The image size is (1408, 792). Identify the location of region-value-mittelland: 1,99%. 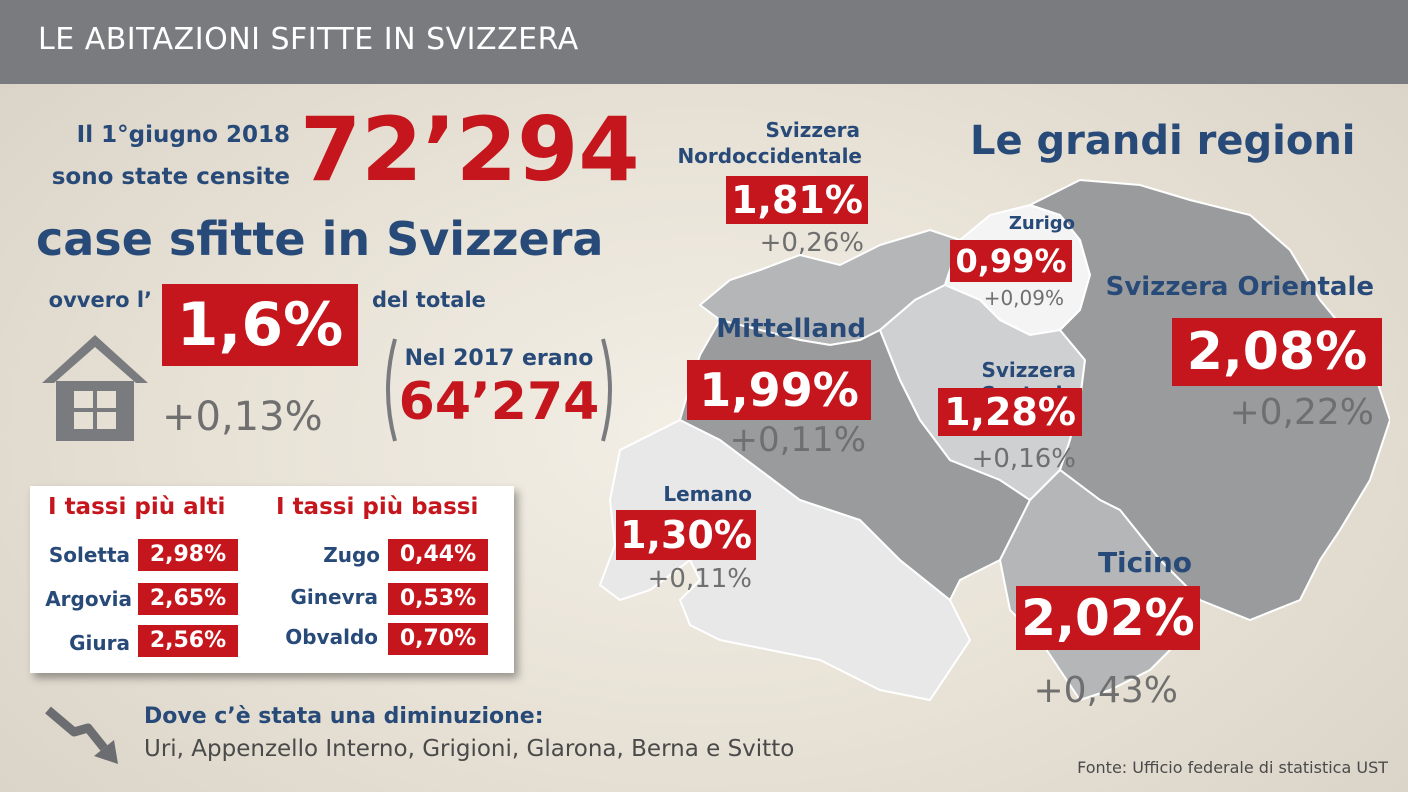
(779, 390).